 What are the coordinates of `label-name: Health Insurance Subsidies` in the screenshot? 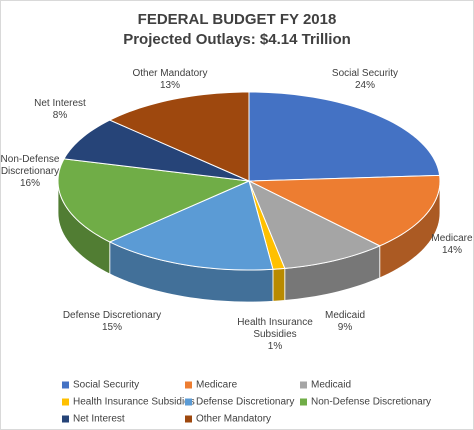 It's located at (275, 328).